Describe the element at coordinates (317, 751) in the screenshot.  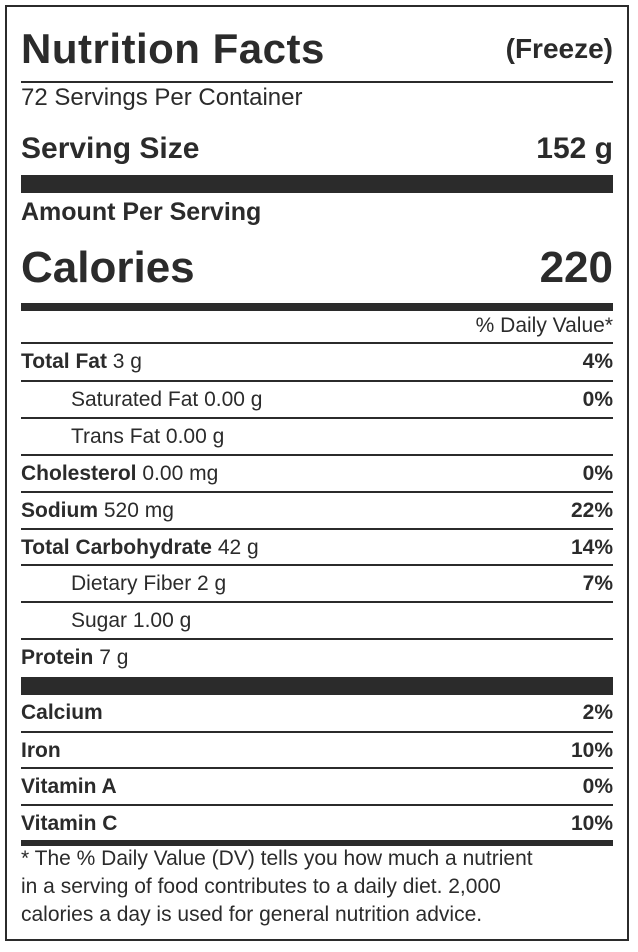
I see `vitamin-row-iron: Iron 10%` at that location.